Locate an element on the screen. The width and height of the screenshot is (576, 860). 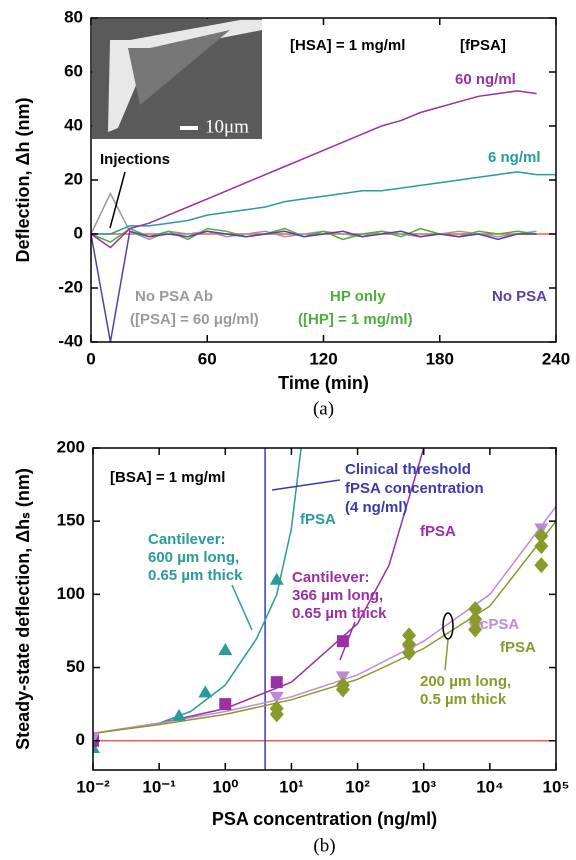
annotation: ([PSA] = 60 μg/ml) is located at coordinates (194, 319).